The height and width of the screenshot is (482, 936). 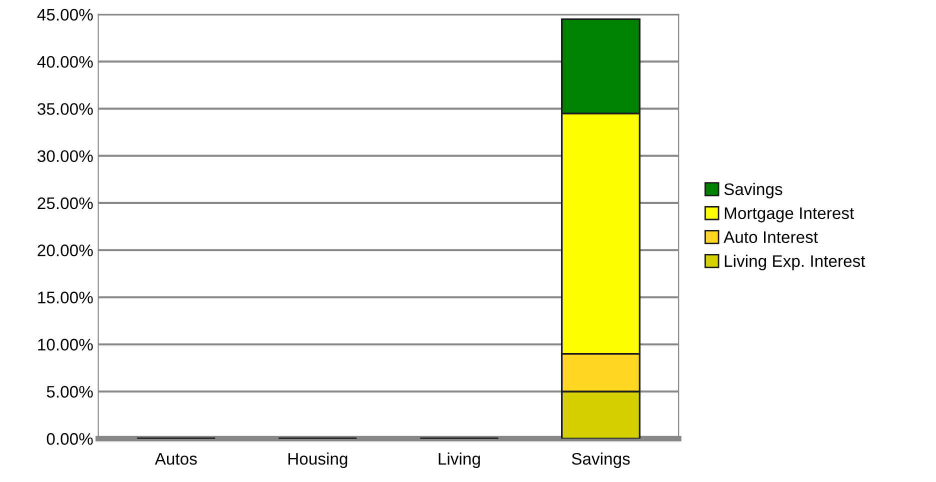 I want to click on y-tick-label: 45.00%, so click(x=65, y=14).